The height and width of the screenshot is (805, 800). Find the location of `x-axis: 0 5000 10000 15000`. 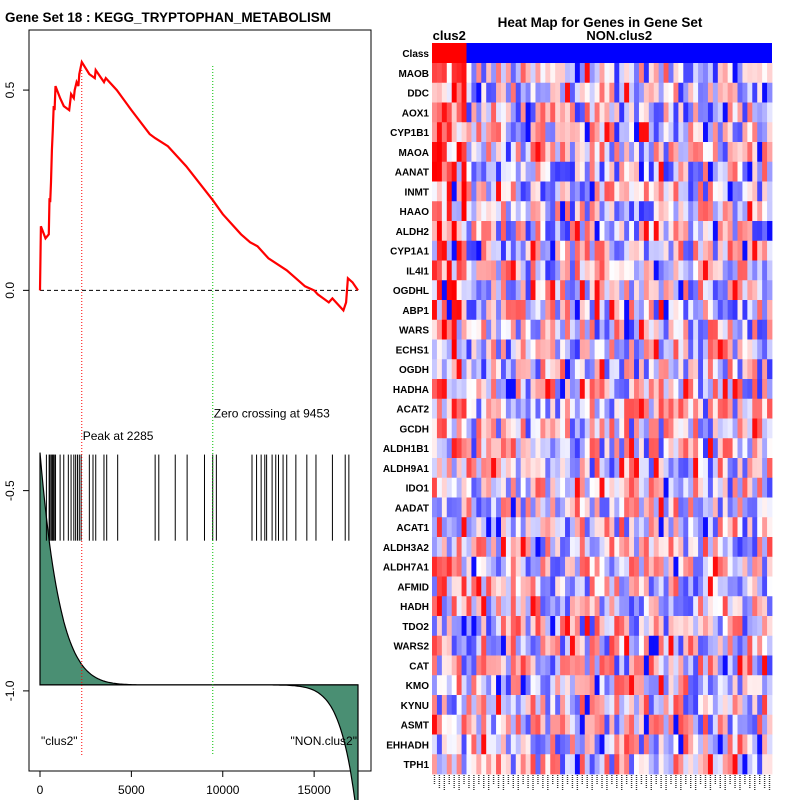

x-axis: 0 5000 10000 15000 is located at coordinates (184, 783).